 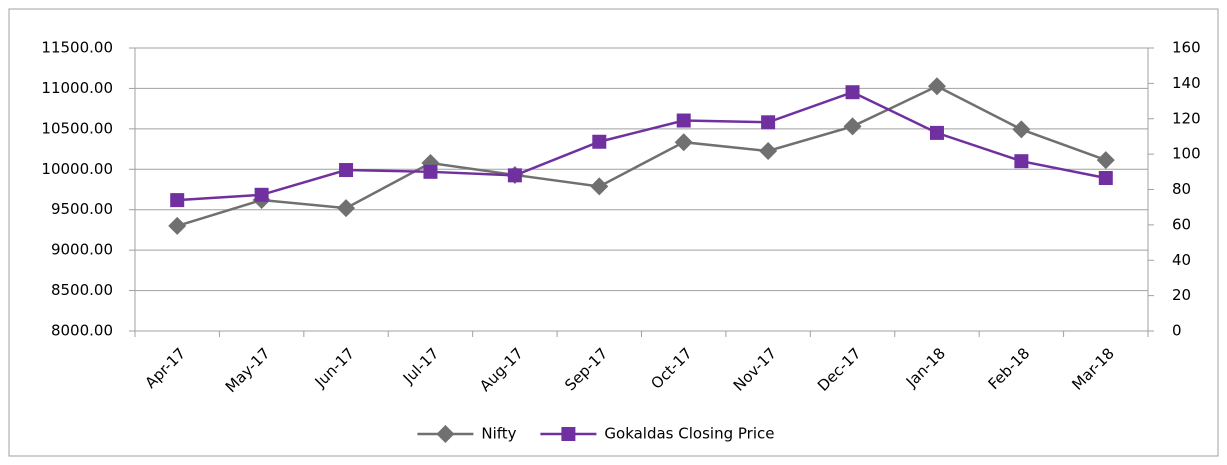 I want to click on y-tick-label: 10000.00, so click(x=77, y=169).